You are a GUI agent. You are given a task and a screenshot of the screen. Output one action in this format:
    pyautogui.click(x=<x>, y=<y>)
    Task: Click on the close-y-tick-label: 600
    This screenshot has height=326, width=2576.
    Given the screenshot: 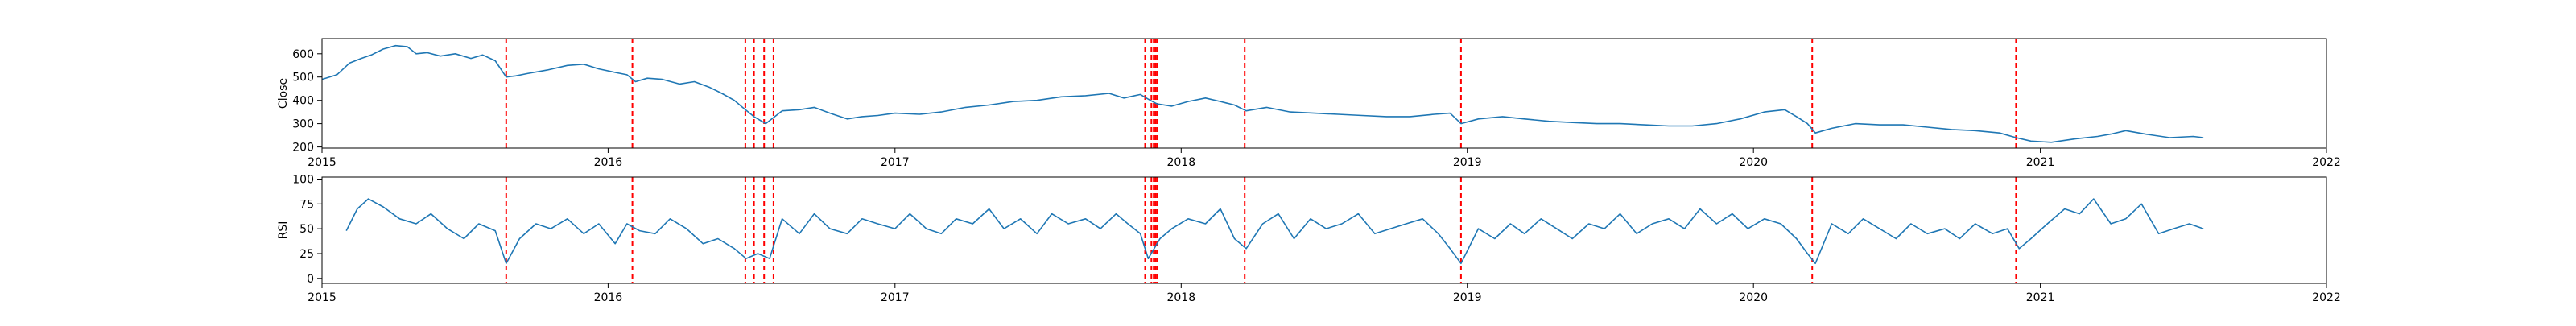 What is the action you would take?
    pyautogui.click(x=303, y=54)
    